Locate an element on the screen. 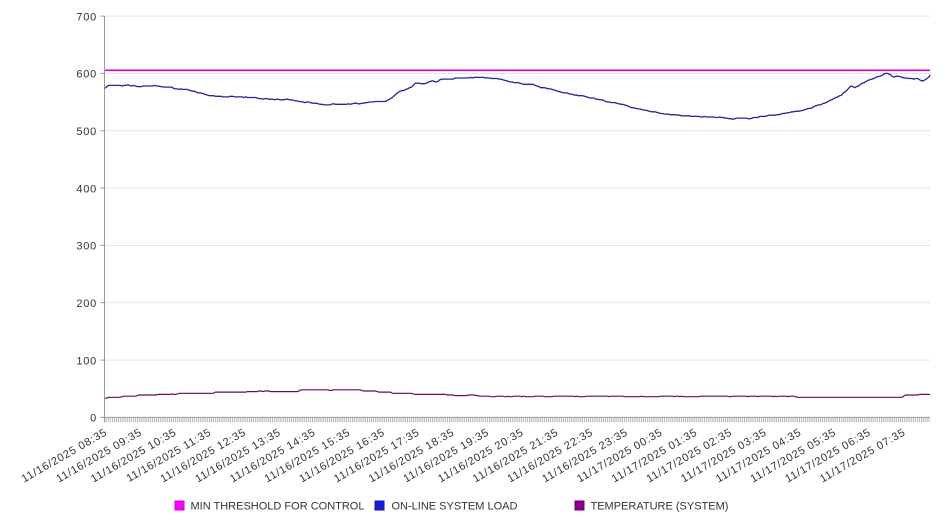  svg-text: 100 is located at coordinates (86, 361).